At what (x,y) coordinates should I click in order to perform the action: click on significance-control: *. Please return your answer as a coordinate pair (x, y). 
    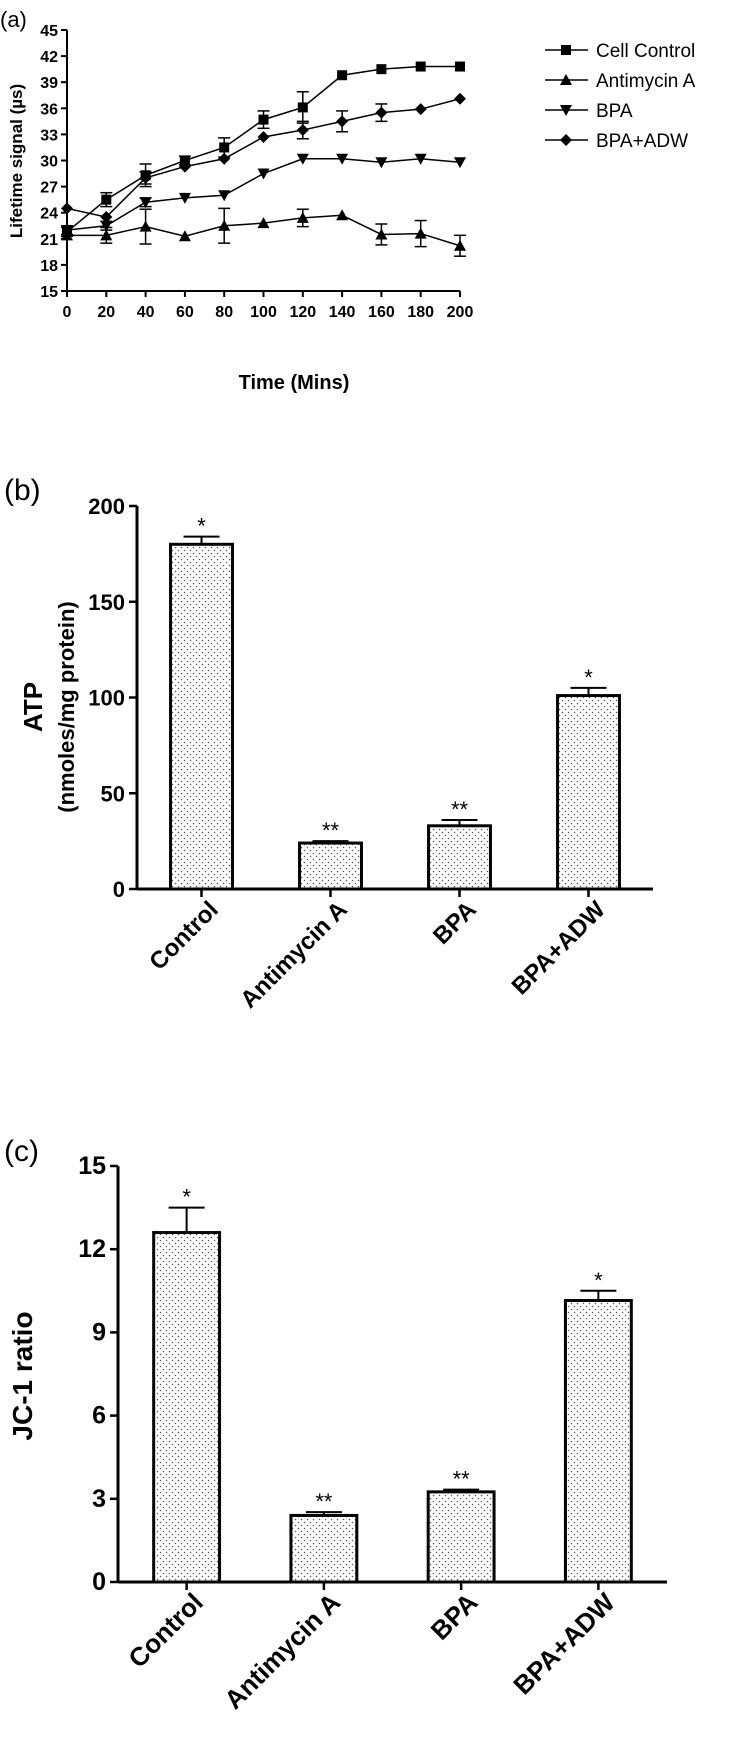
    Looking at the image, I should click on (201, 526).